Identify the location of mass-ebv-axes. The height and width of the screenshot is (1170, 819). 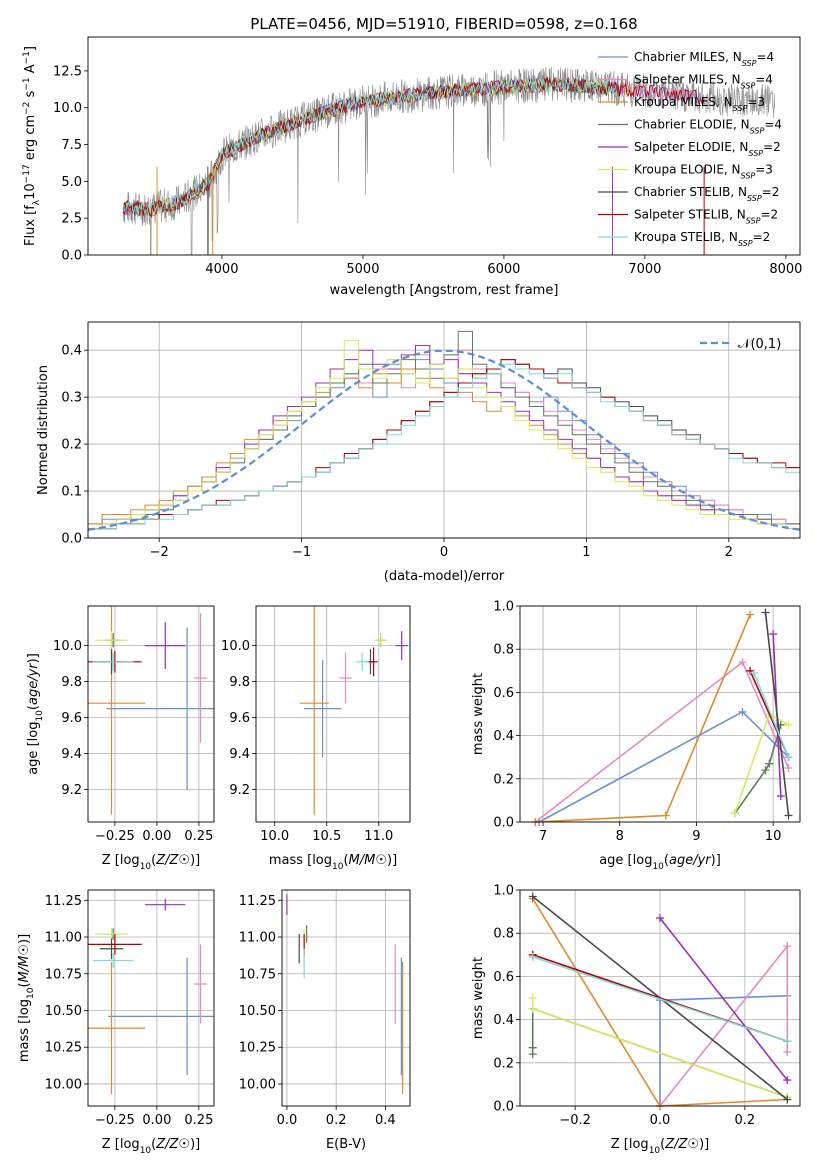
(344, 1000).